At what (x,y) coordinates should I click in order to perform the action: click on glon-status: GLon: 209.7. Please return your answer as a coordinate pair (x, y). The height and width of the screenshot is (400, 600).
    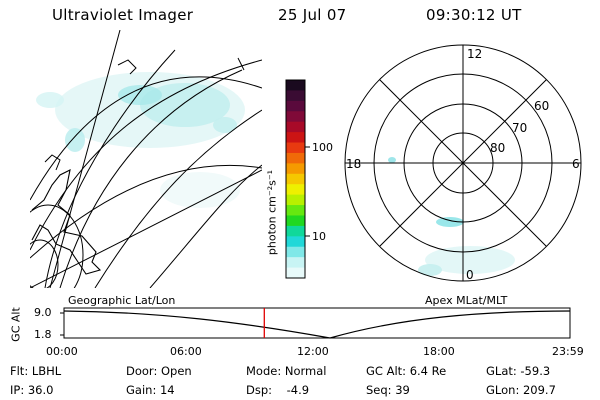
    Looking at the image, I should click on (521, 390).